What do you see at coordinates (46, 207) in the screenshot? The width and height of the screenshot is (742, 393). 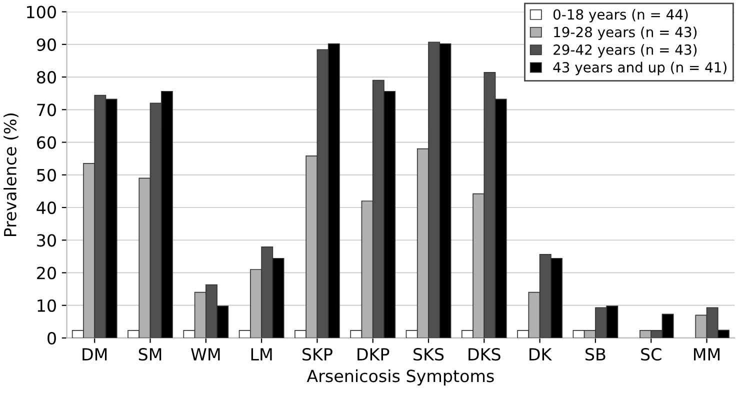 I see `y-tick-label: 40` at bounding box center [46, 207].